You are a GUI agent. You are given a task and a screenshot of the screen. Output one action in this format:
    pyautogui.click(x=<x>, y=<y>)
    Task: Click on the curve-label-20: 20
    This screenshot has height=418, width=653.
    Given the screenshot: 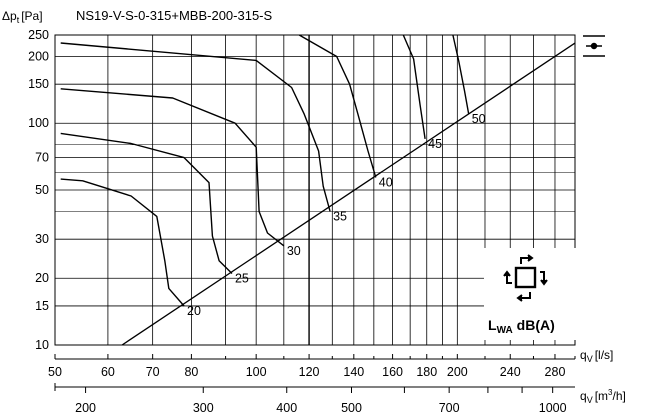 What is the action you would take?
    pyautogui.click(x=194, y=311)
    